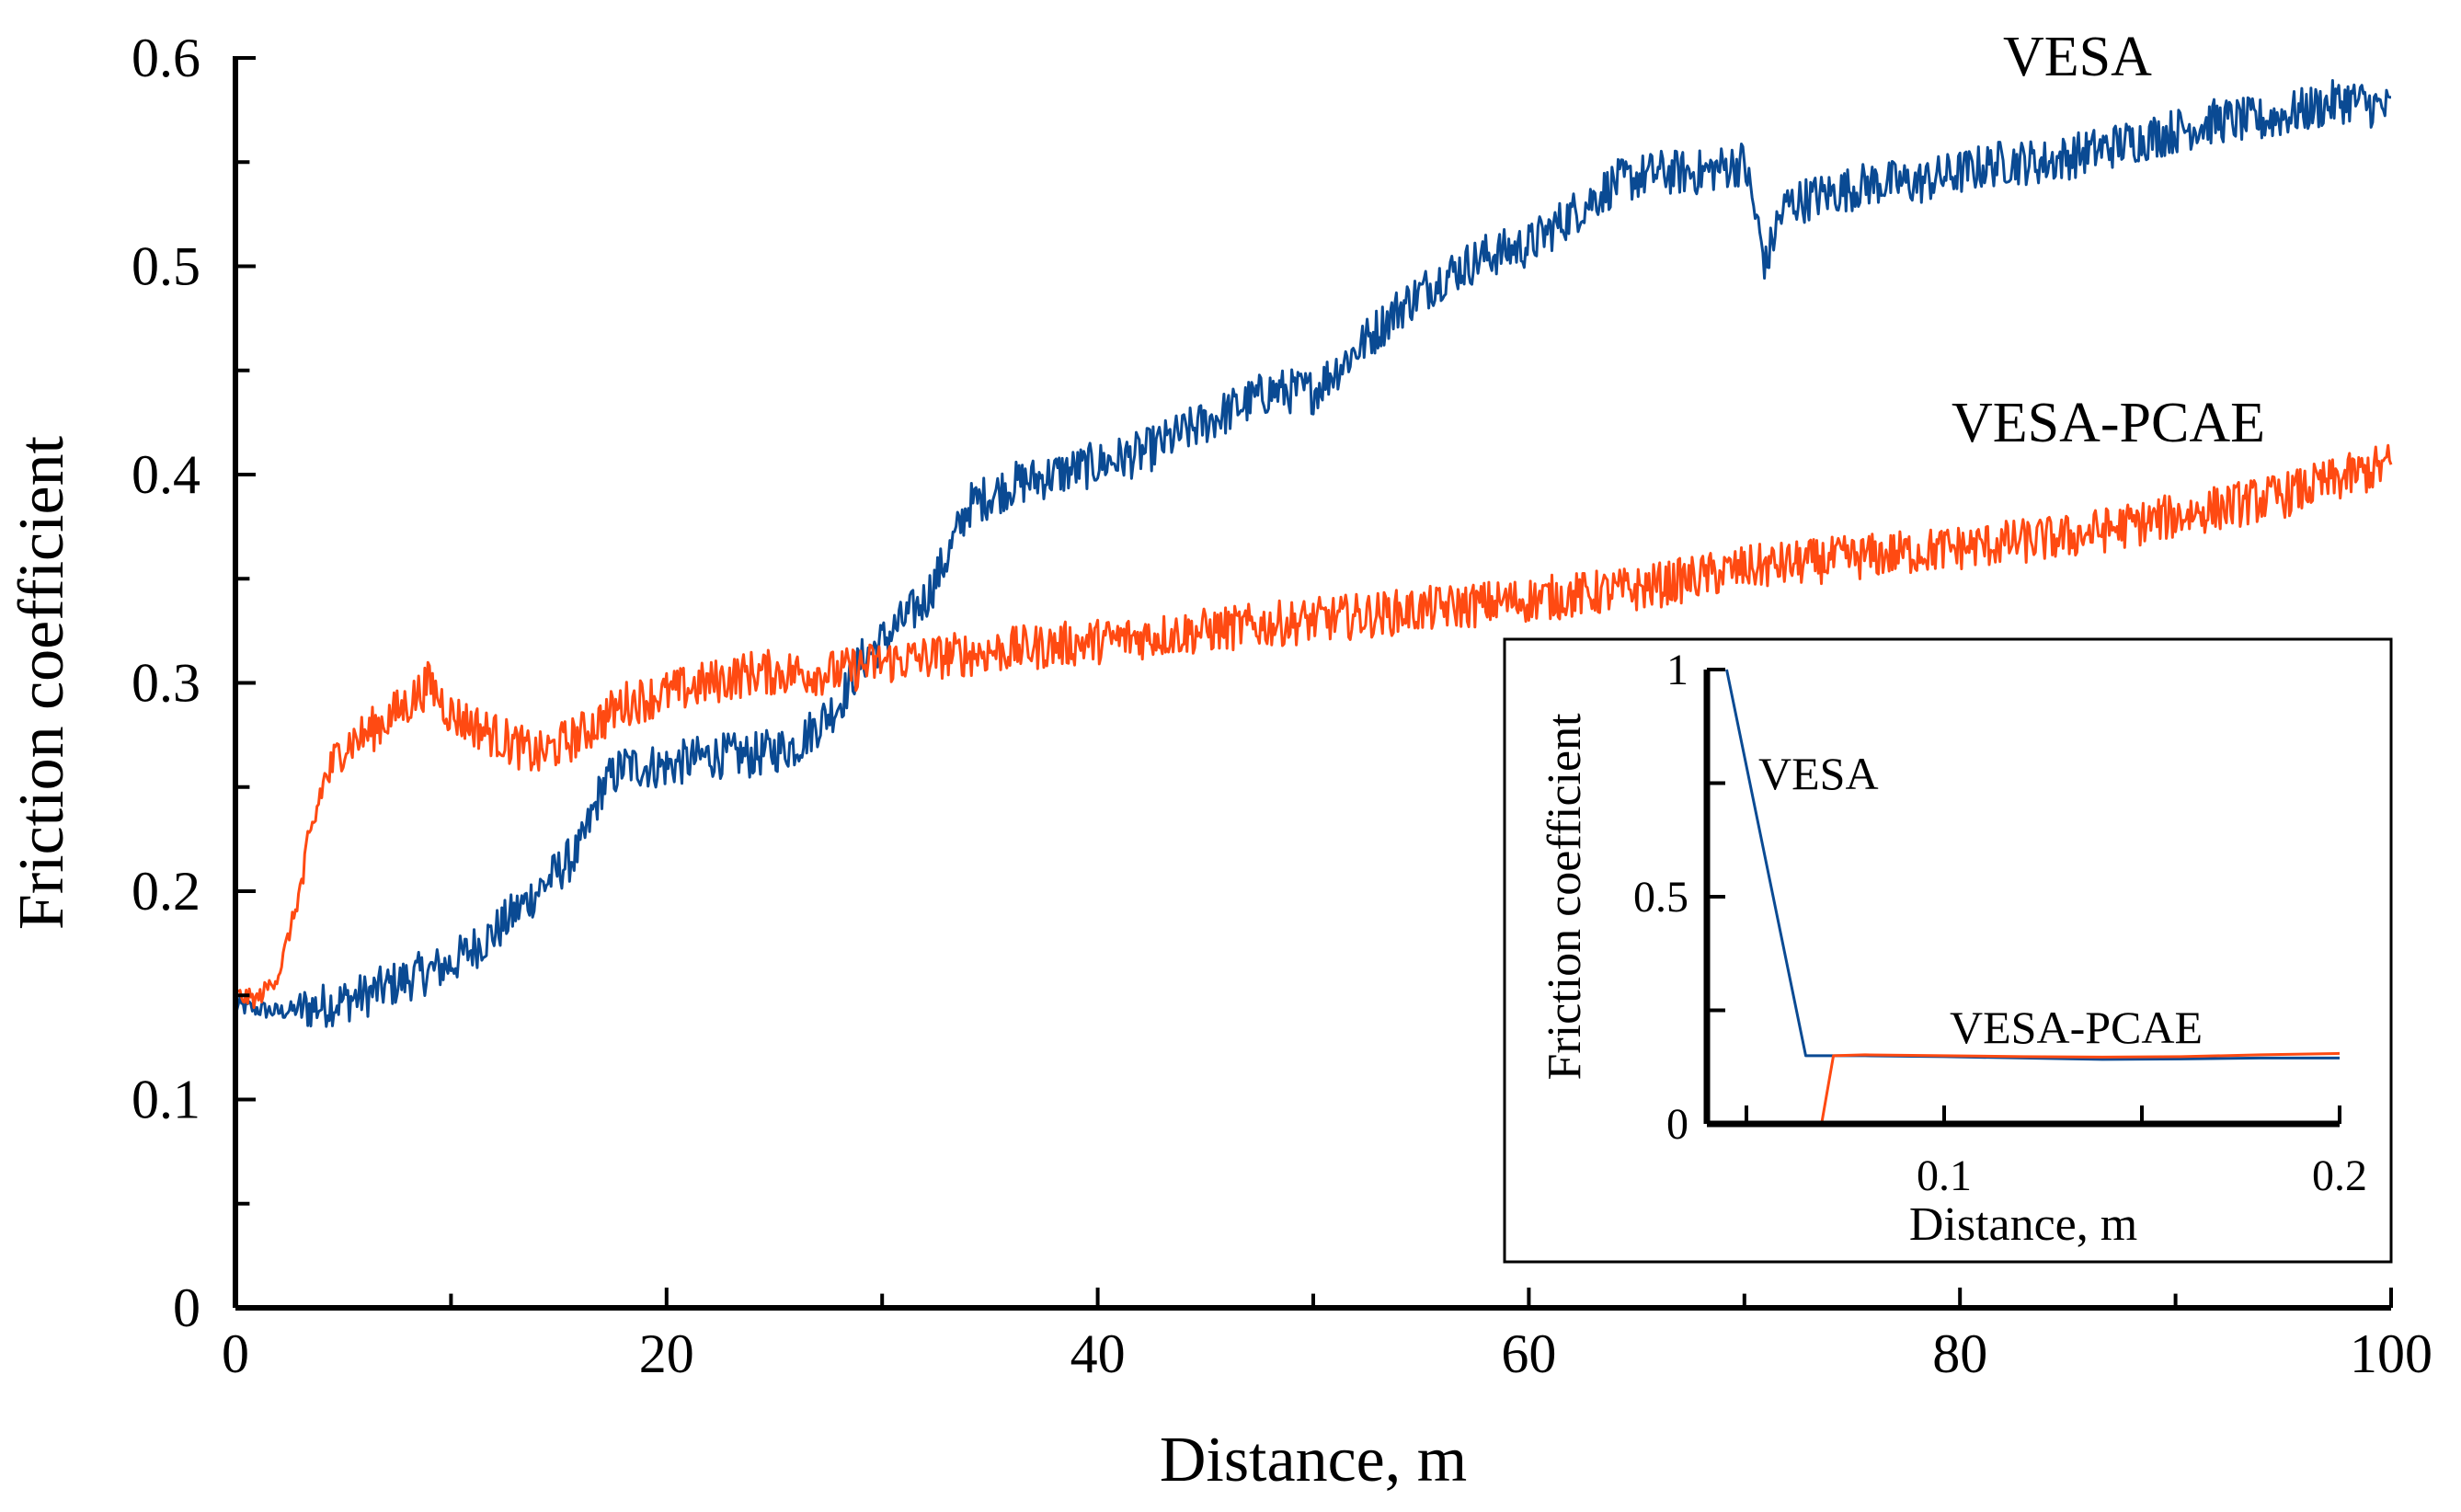 This screenshot has height=1512, width=2461. Describe the element at coordinates (166, 266) in the screenshot. I see `main-y-tick-label: 0.5` at that location.